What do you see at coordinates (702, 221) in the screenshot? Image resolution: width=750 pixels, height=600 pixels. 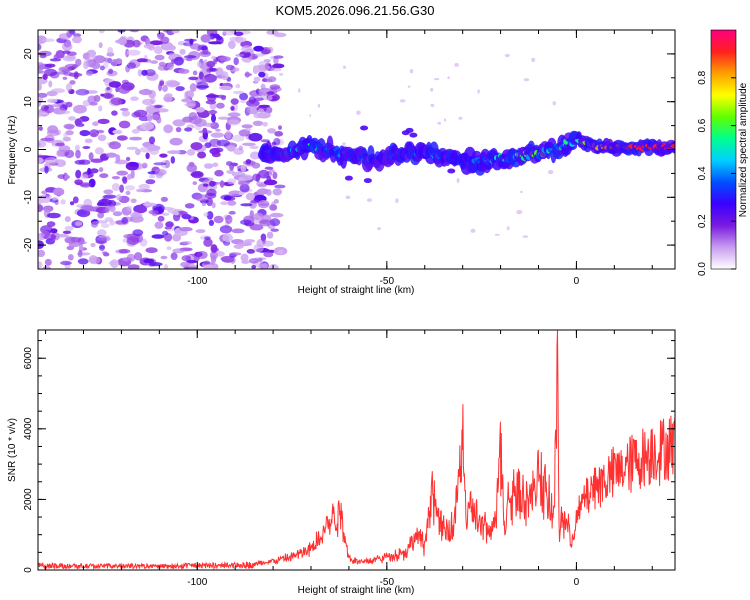 I see `colorbar-tick-label: 0.2` at bounding box center [702, 221].